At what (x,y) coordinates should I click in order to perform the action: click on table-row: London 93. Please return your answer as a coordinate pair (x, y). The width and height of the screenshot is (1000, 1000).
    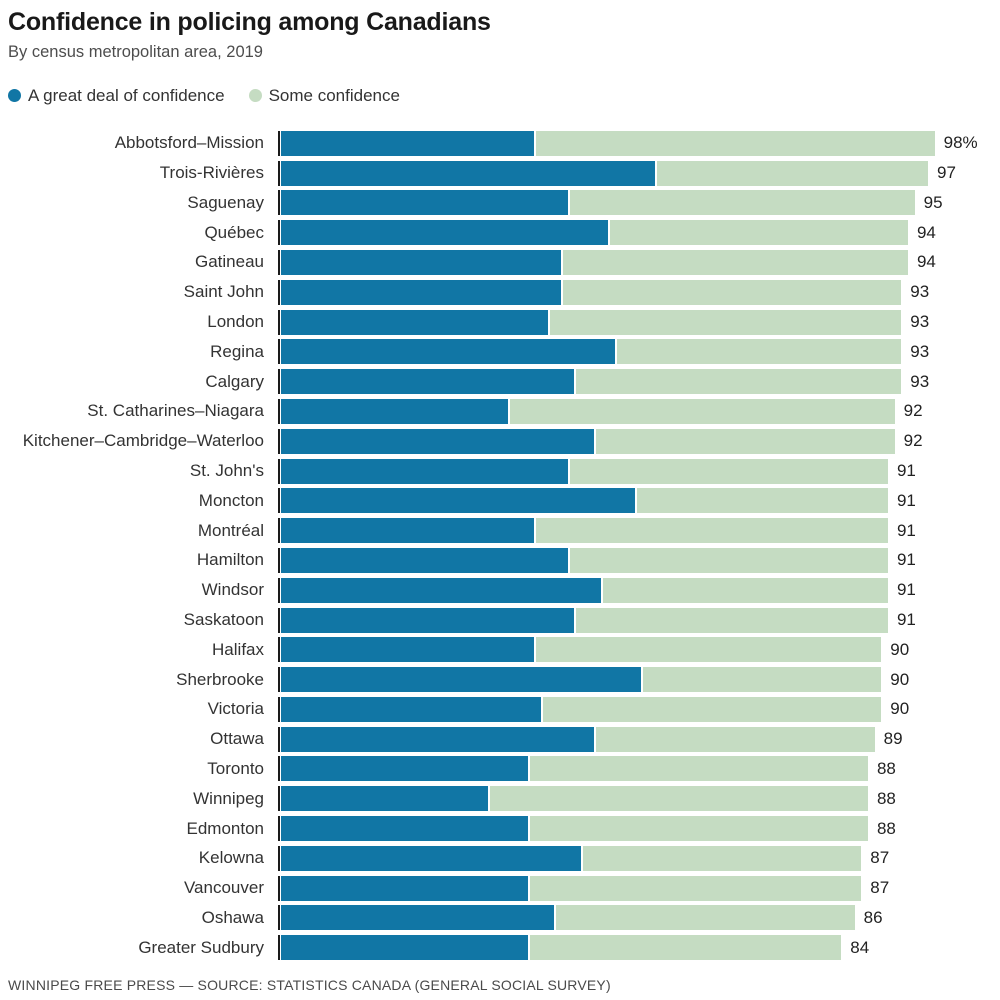
    Looking at the image, I should click on (500, 322).